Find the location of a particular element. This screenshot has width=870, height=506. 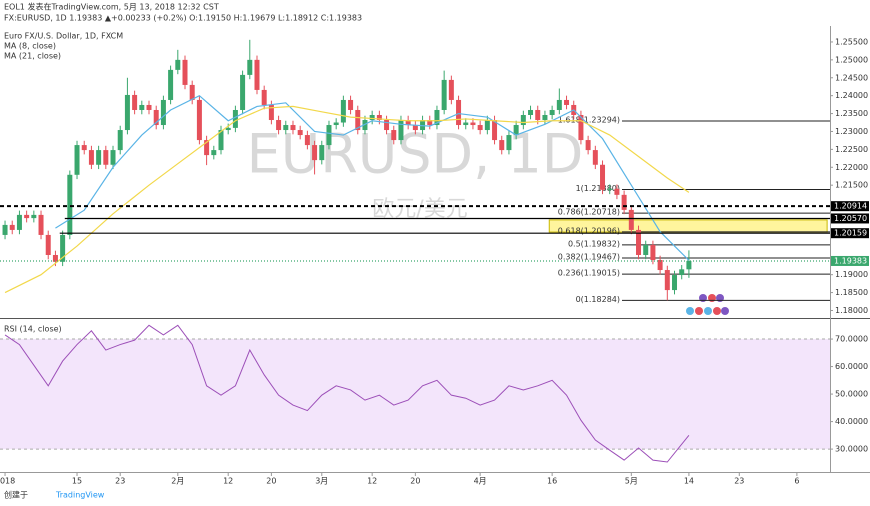

fib-label: 0.382(1.19467) is located at coordinates (589, 256).